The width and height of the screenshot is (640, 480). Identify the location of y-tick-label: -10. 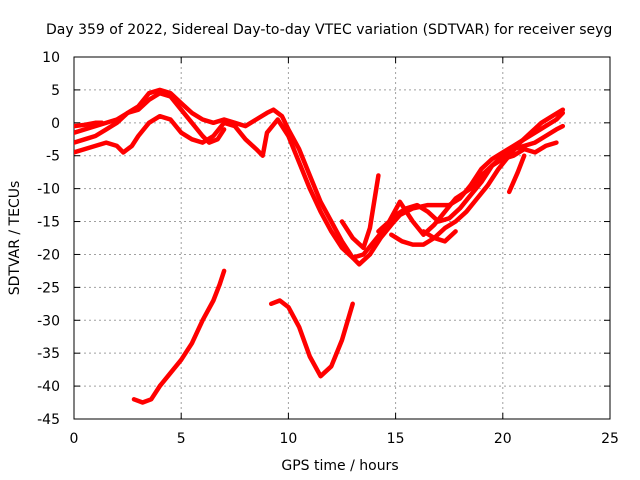
(48, 190).